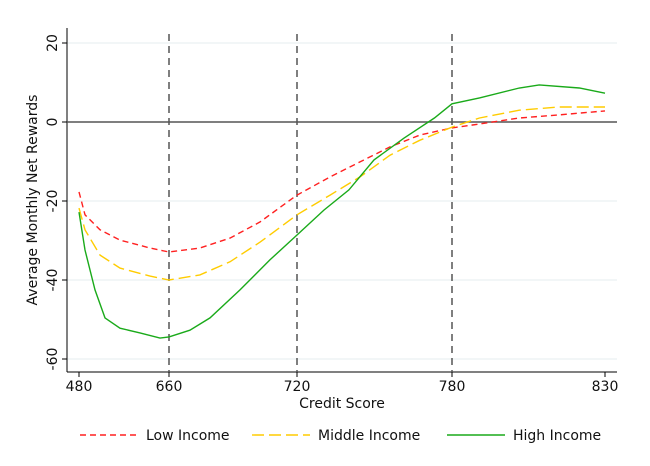 This screenshot has width=650, height=466. I want to click on x-tick-label: 720, so click(297, 387).